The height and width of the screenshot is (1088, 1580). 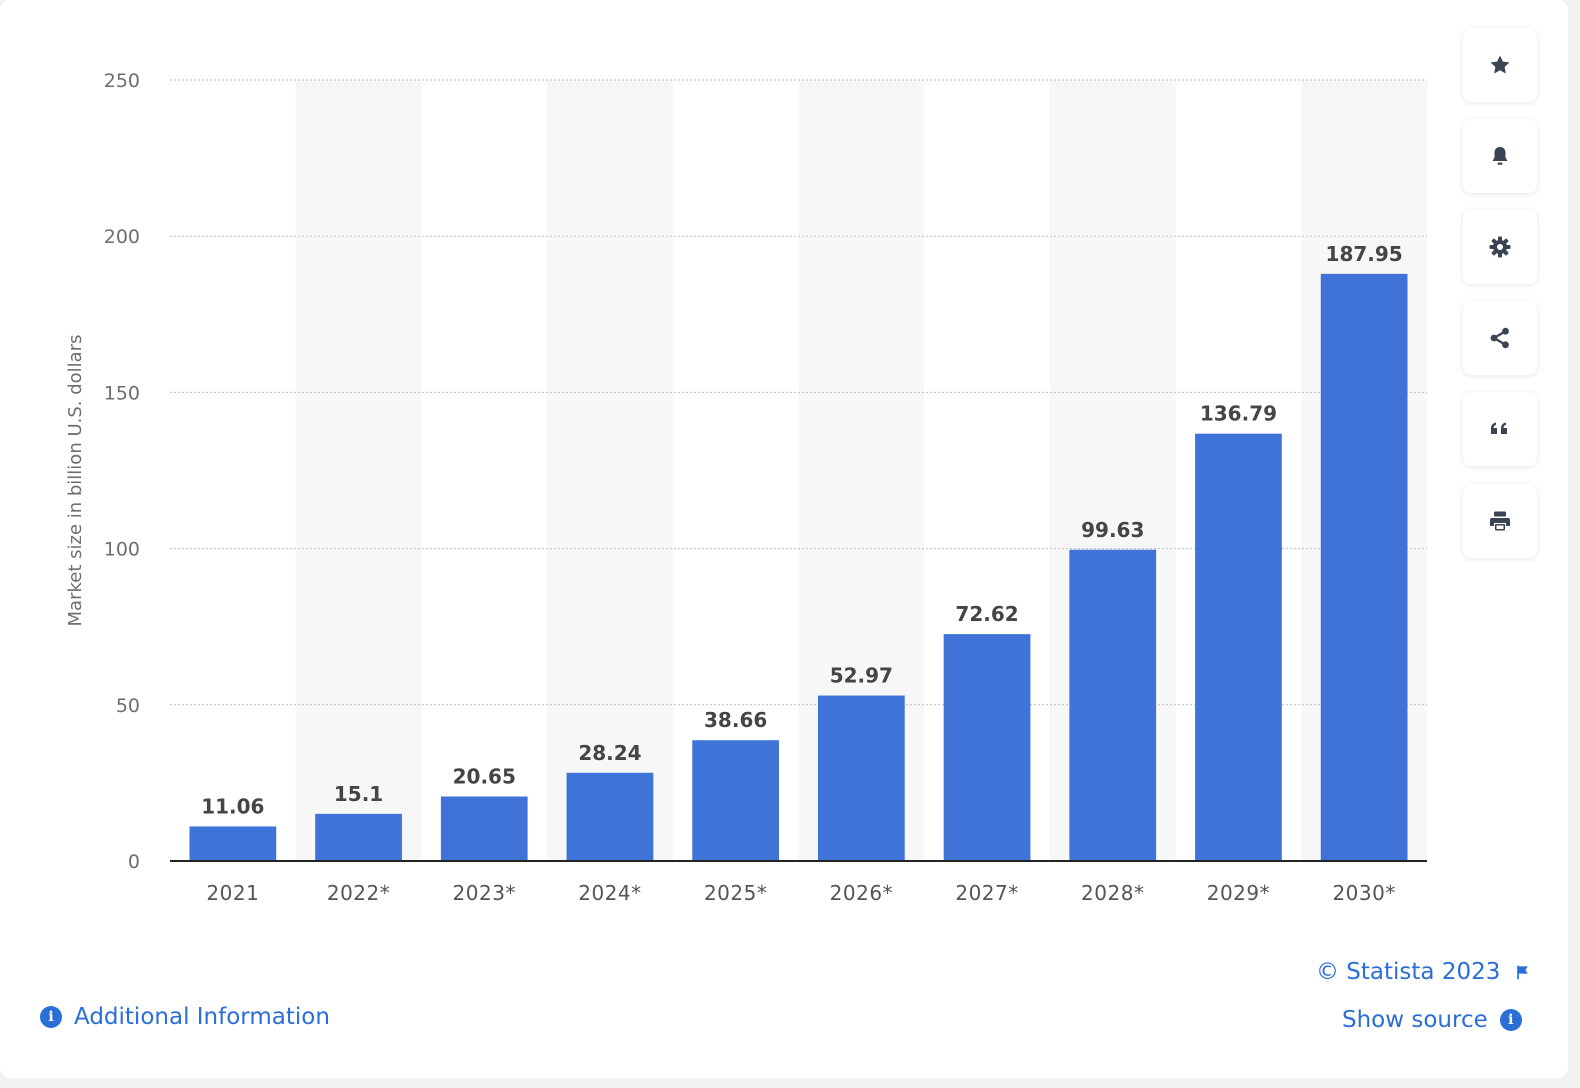 I want to click on value-label: 38.66, so click(x=735, y=720).